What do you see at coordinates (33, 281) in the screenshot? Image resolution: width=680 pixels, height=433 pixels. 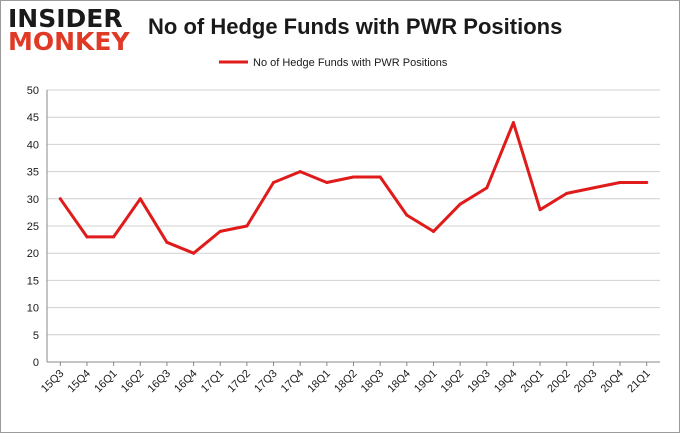 I see `y-tick-label: 15` at bounding box center [33, 281].